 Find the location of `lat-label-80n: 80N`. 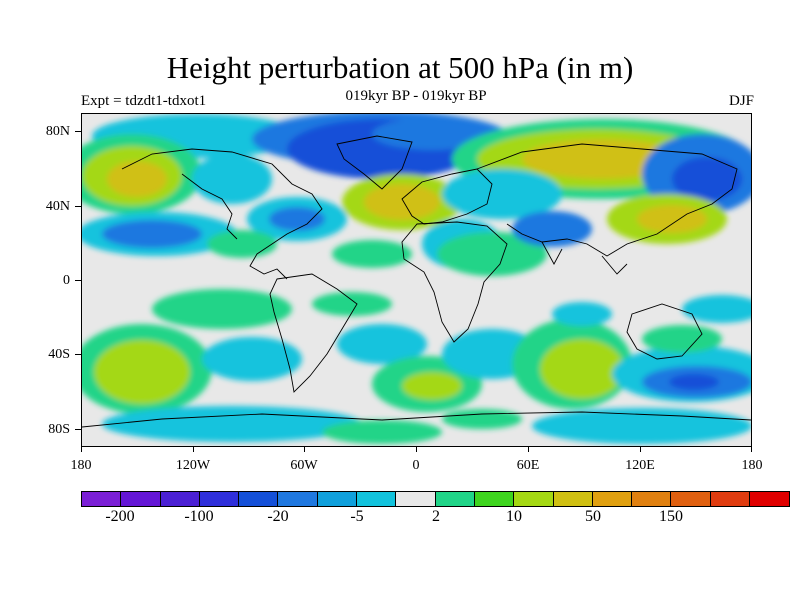

lat-label-80n: 80N is located at coordinates (57, 131).